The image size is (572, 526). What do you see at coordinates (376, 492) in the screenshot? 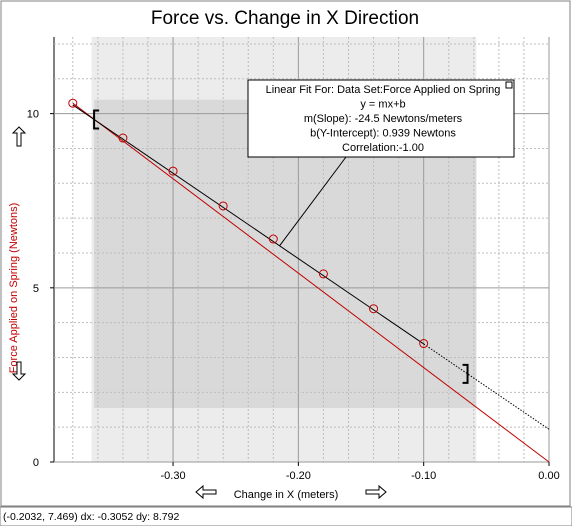
I see `right-arrow-icon` at bounding box center [376, 492].